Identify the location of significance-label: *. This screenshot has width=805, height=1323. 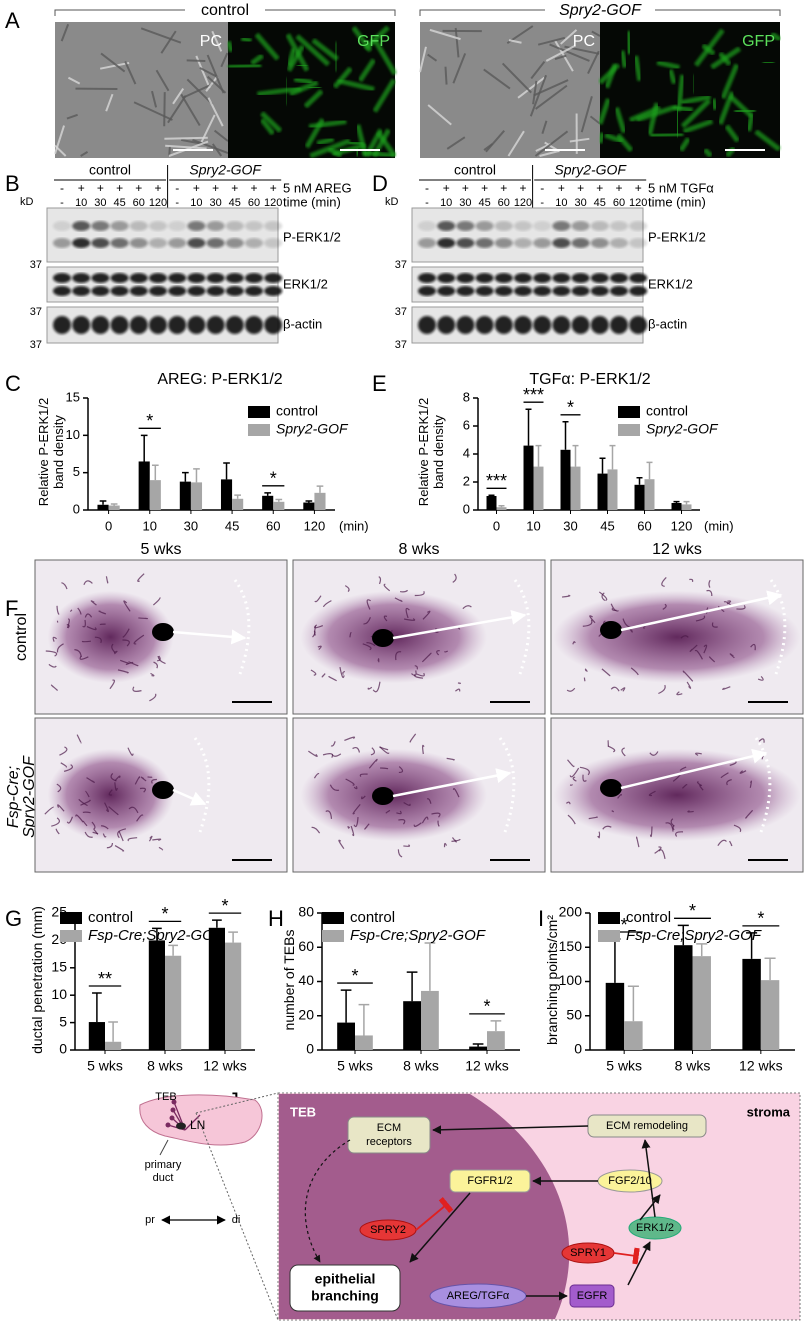
(273, 479).